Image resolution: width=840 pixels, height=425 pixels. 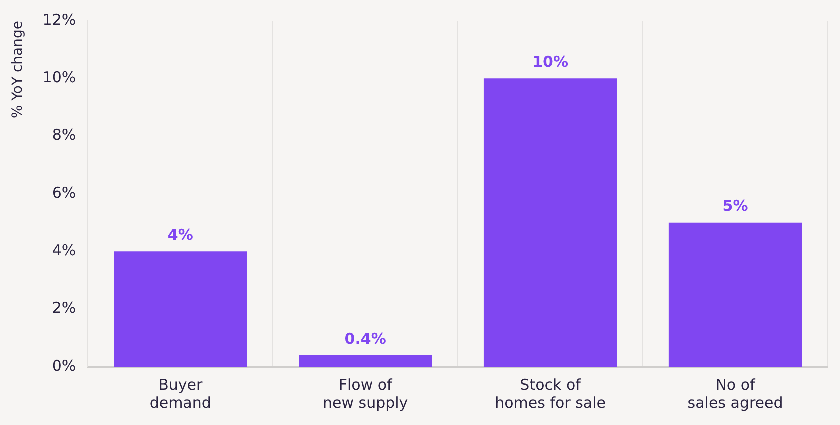 I want to click on y-tick-label: 6%, so click(x=64, y=193).